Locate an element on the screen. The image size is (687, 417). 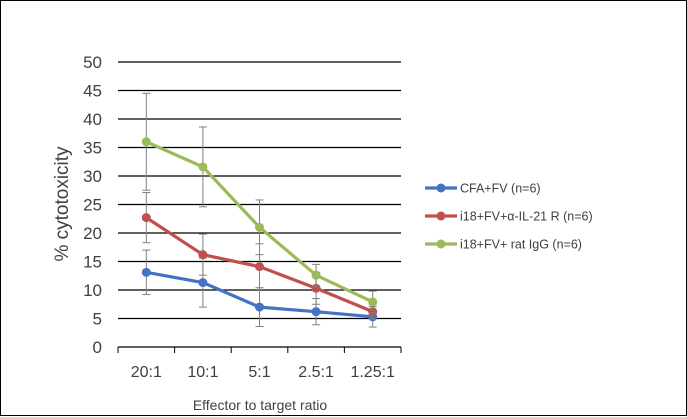
y-tick-label: 15 is located at coordinates (92, 262).